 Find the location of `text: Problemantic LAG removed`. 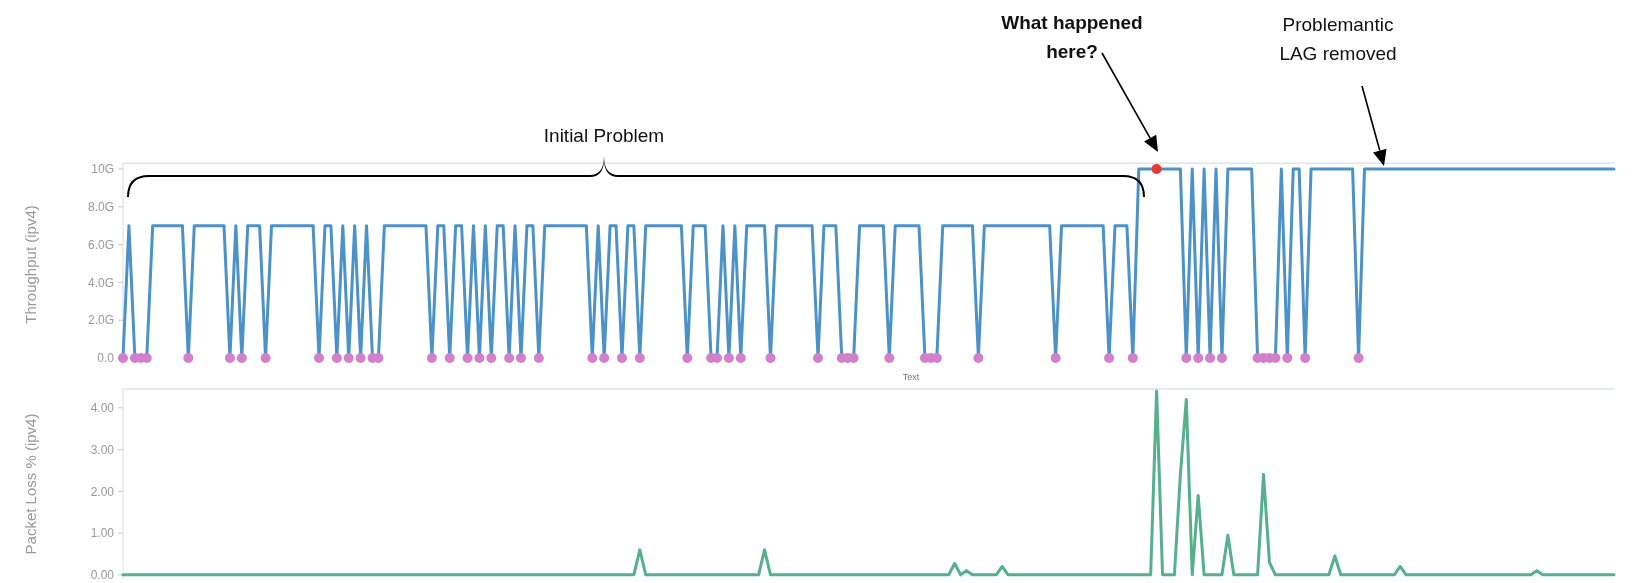

text: Problemantic LAG removed is located at coordinates (1338, 38).